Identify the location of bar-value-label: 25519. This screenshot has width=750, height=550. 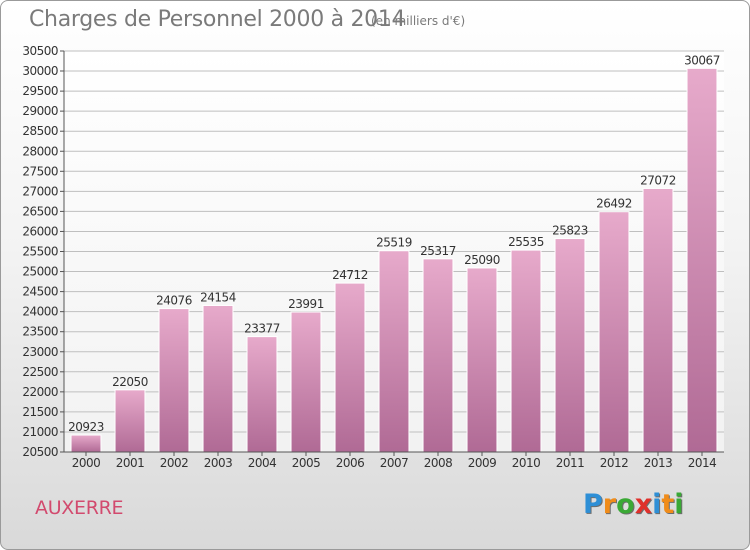
(394, 243).